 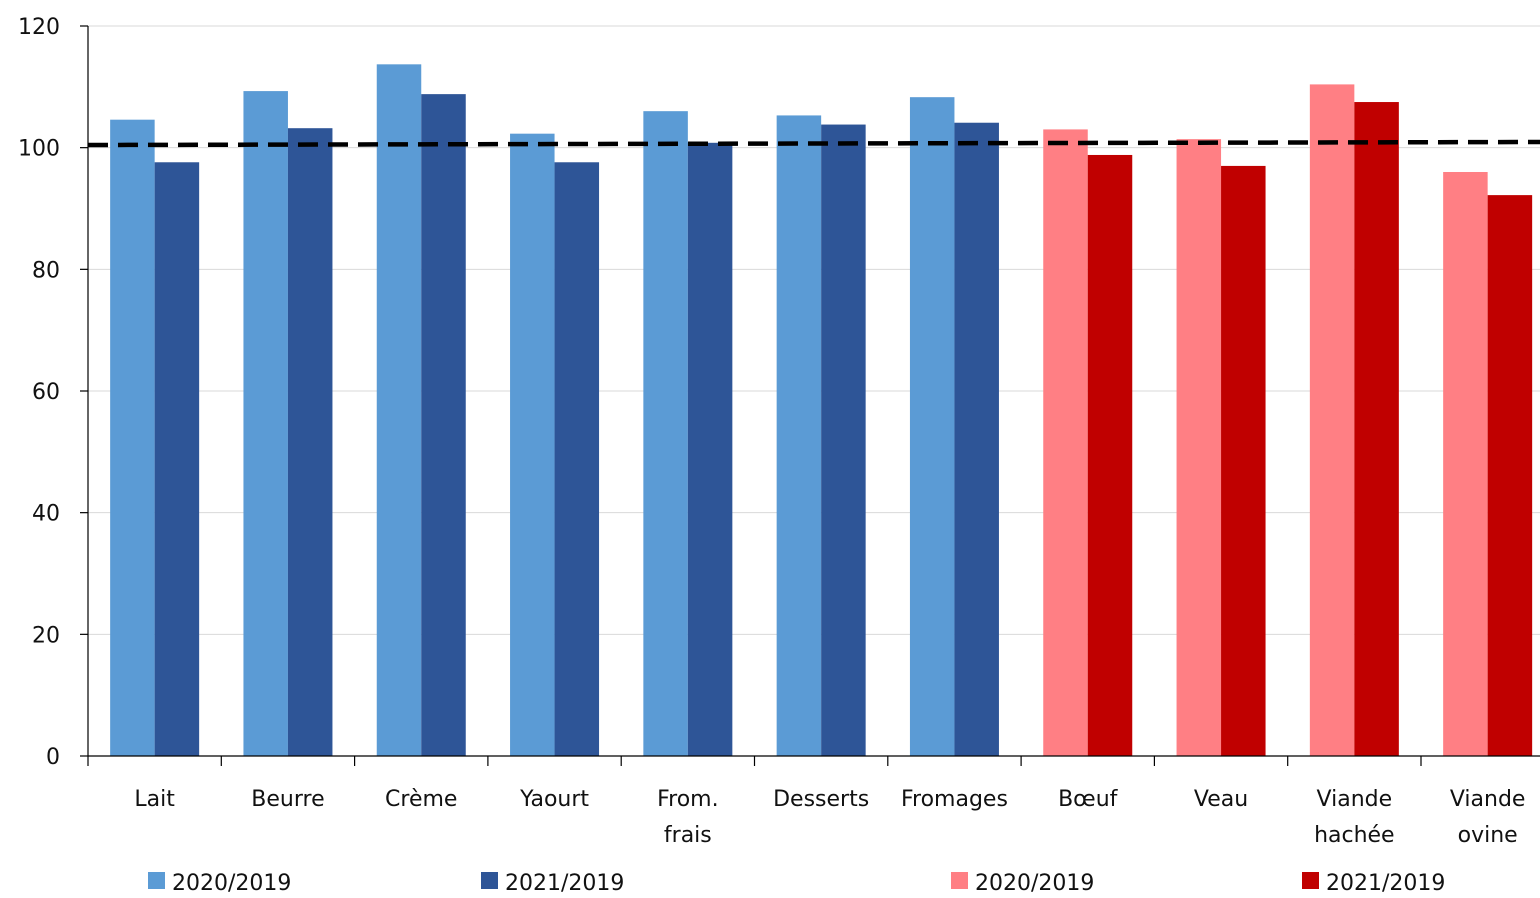 I want to click on y-tick-label: 20, so click(x=46, y=635).